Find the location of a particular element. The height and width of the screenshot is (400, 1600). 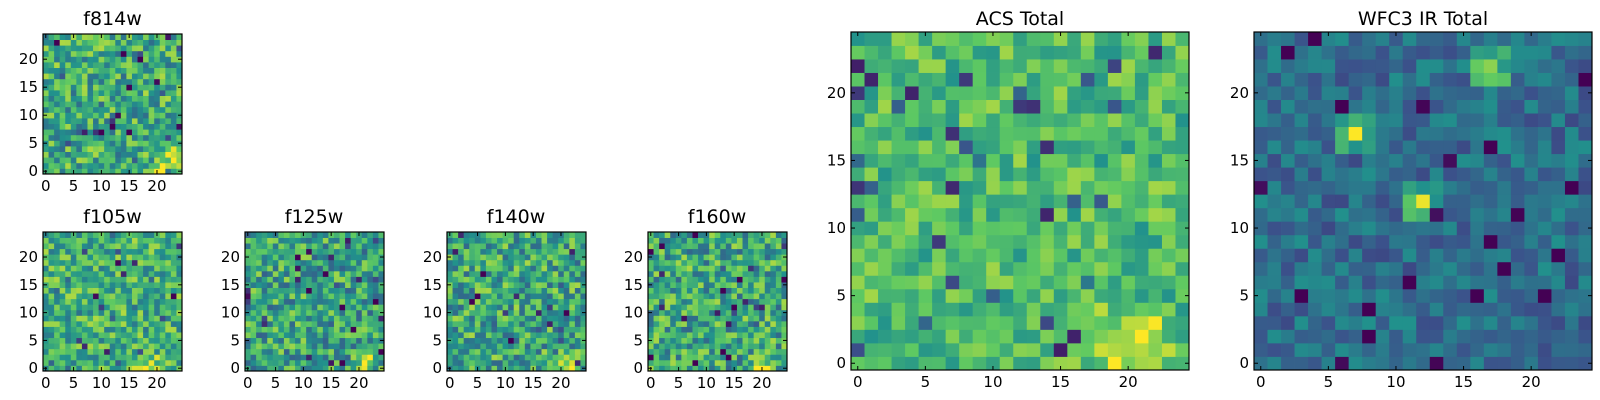

x-tick-label: 15 is located at coordinates (734, 383).